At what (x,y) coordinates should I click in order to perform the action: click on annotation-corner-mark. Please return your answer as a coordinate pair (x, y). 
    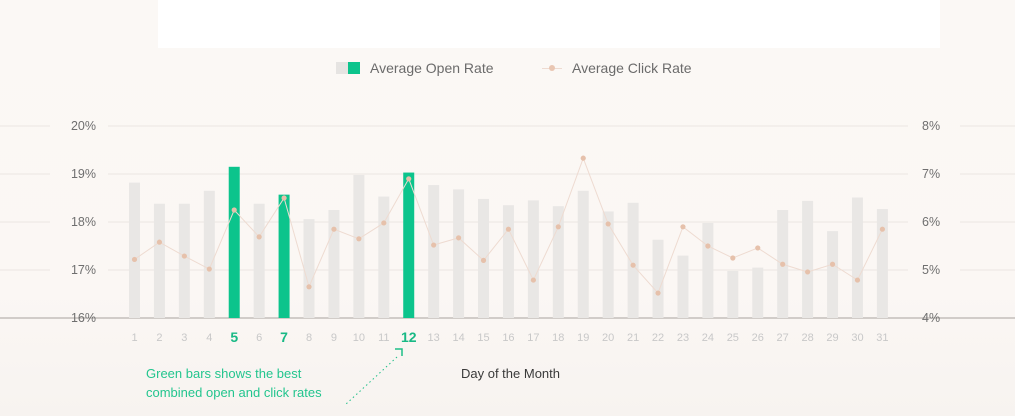
    Looking at the image, I should click on (399, 352).